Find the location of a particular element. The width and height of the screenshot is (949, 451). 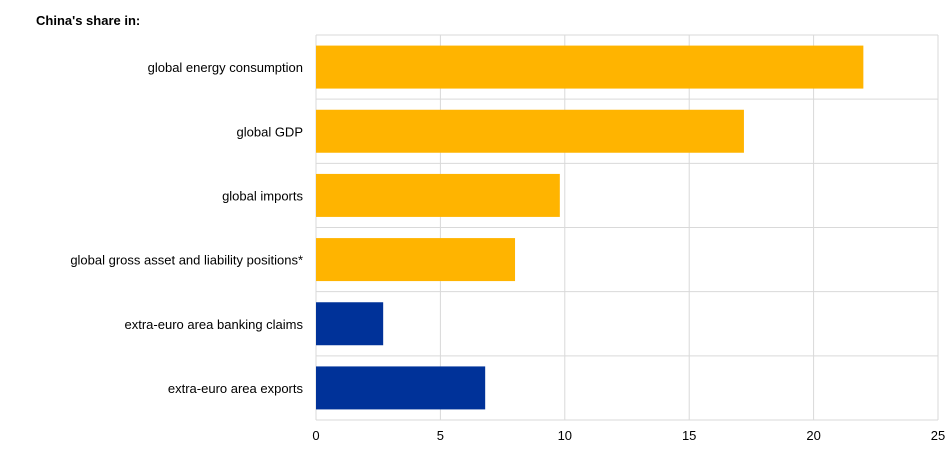

category-label: extra-euro area exports is located at coordinates (236, 388).